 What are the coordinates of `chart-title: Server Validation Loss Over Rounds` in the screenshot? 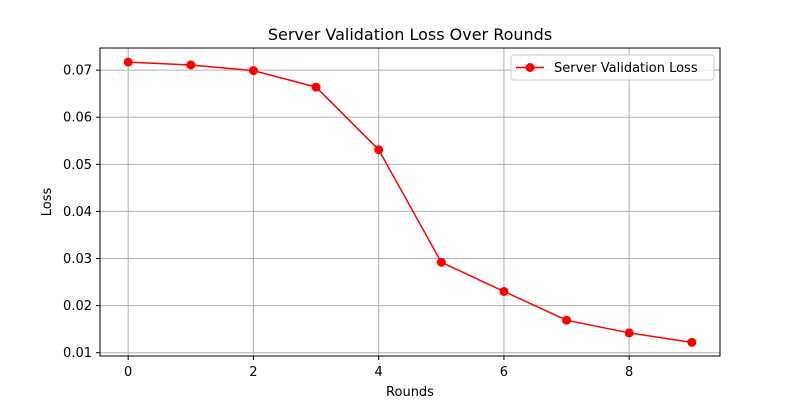 It's located at (410, 34).